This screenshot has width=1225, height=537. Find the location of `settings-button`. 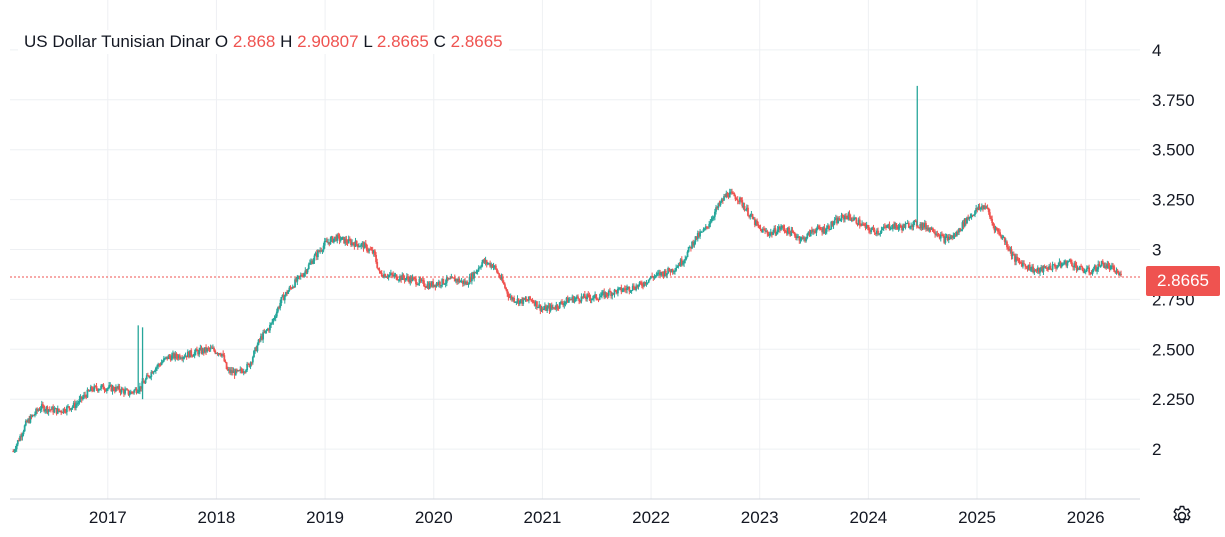

settings-button is located at coordinates (1182, 516).